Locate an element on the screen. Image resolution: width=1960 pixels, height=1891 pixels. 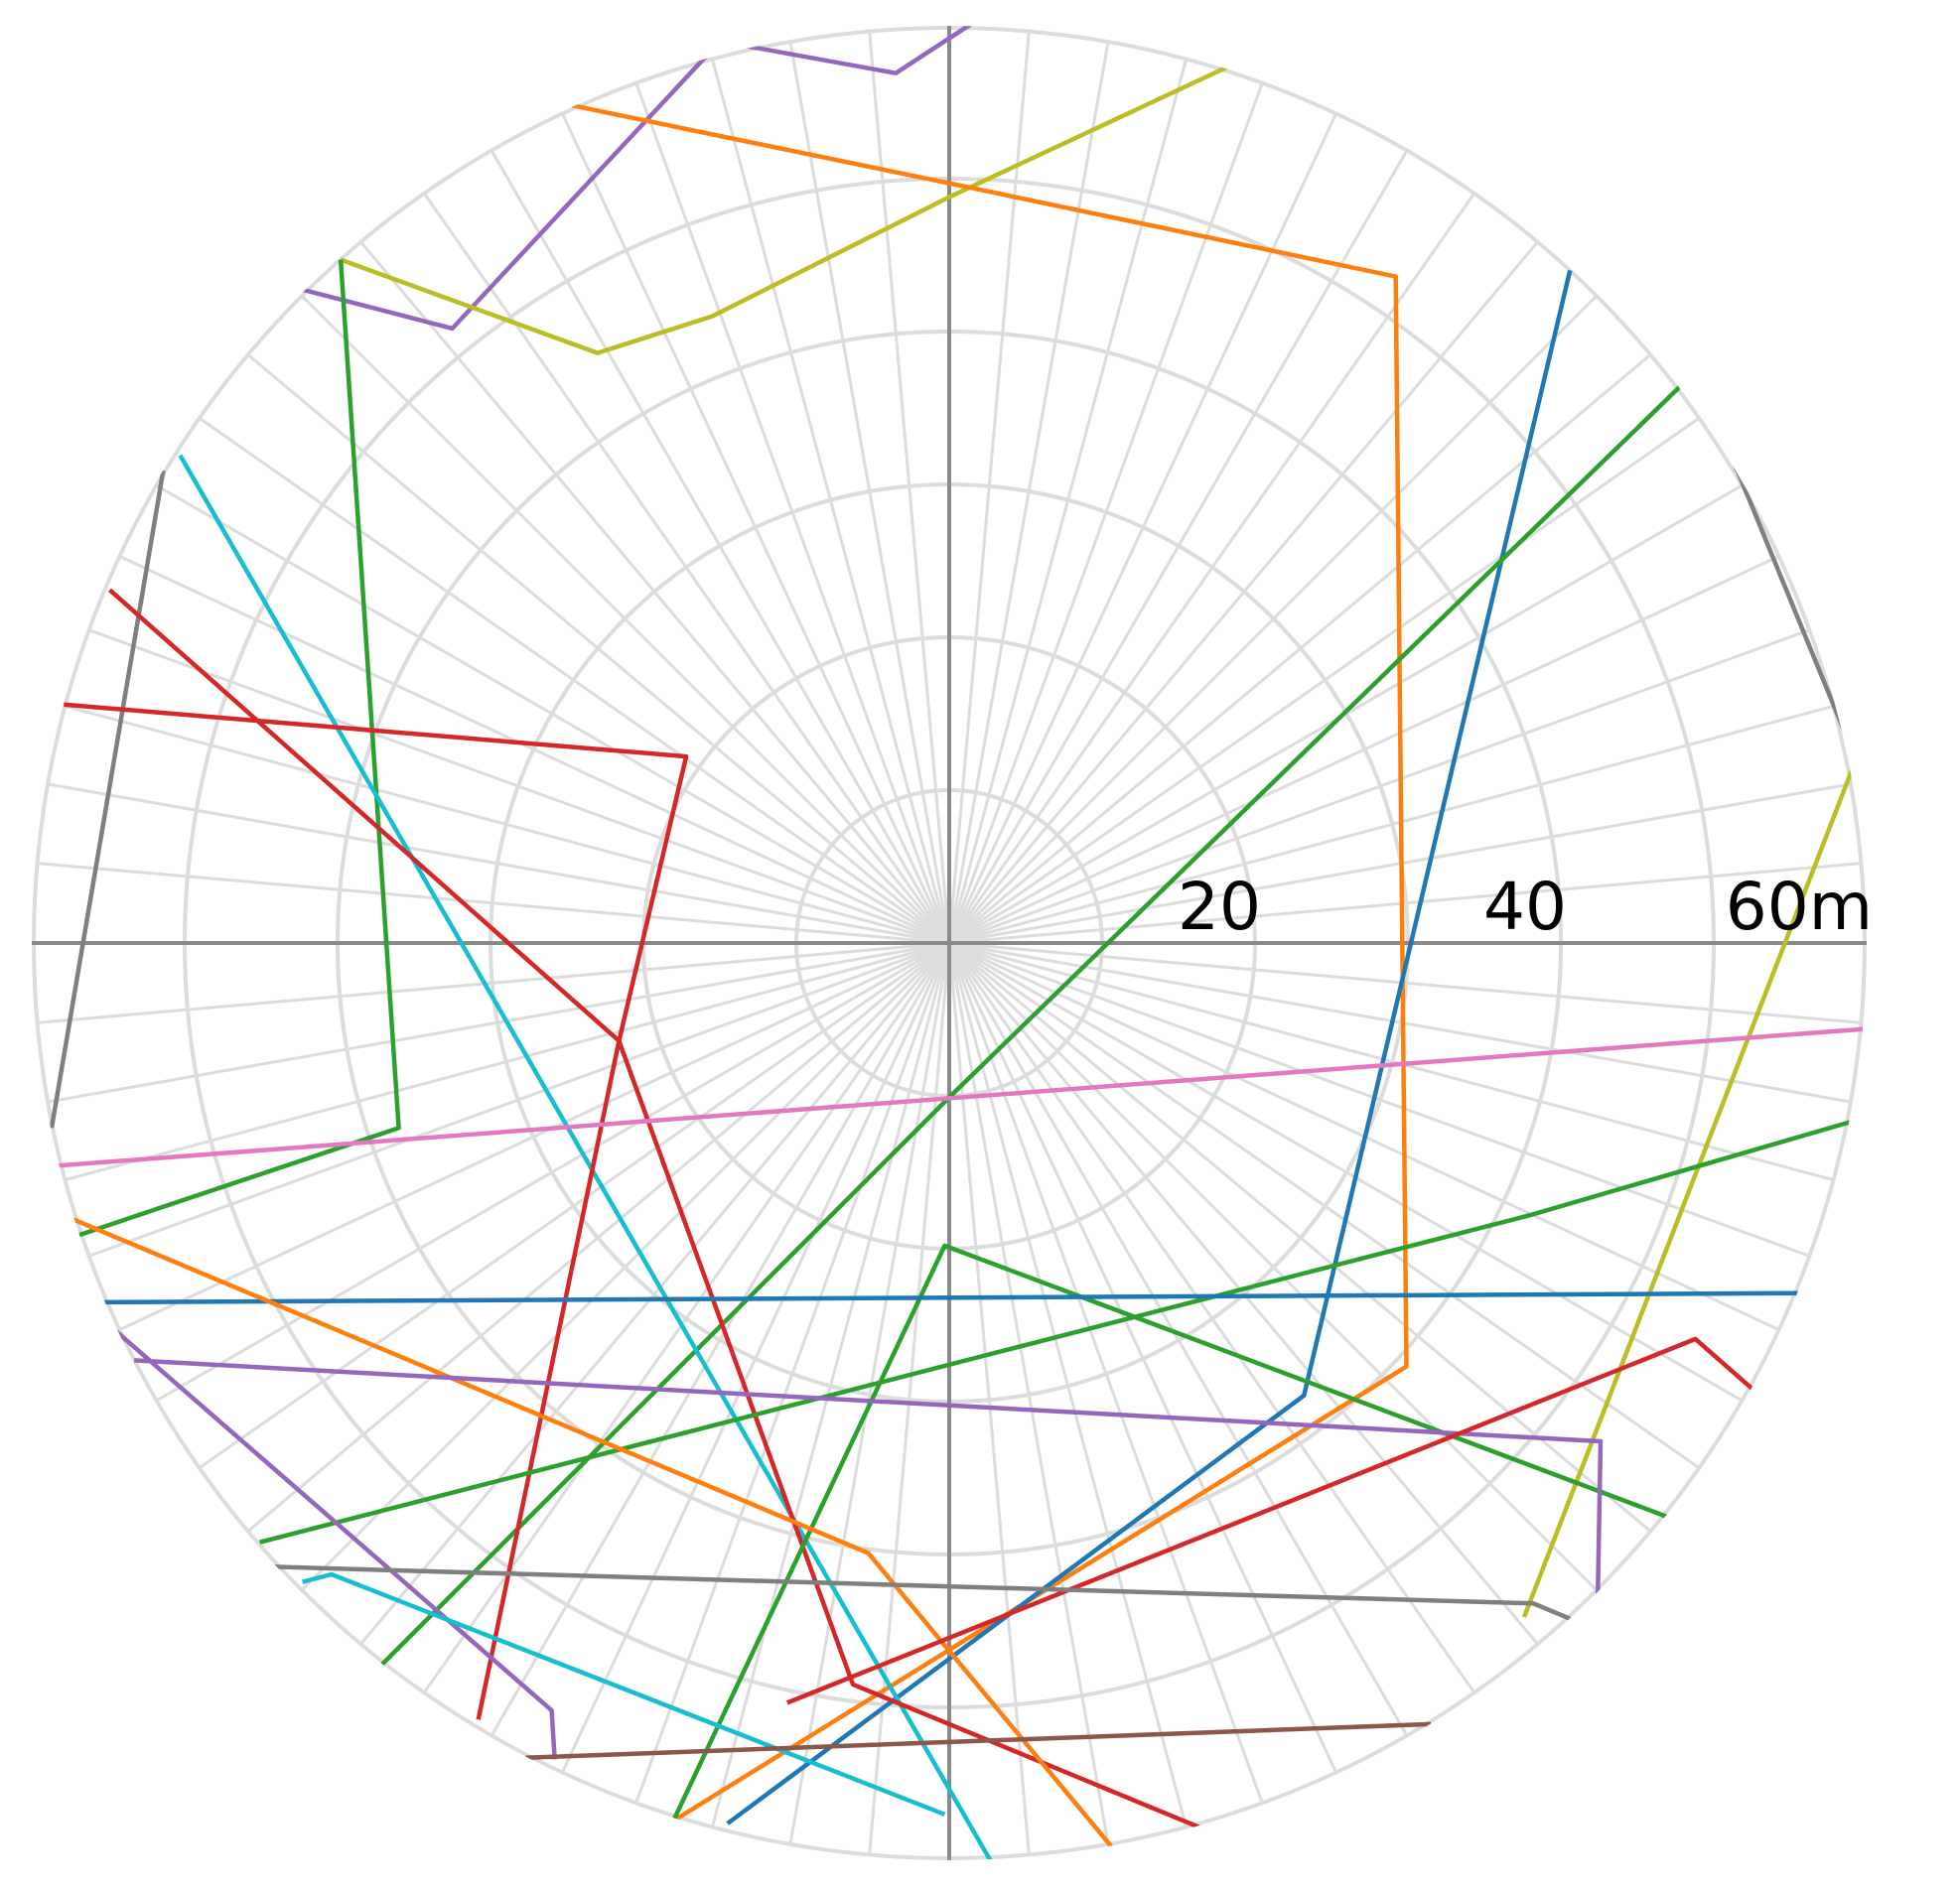
radial-tick-labels: 20 40 60m is located at coordinates (1525, 907).